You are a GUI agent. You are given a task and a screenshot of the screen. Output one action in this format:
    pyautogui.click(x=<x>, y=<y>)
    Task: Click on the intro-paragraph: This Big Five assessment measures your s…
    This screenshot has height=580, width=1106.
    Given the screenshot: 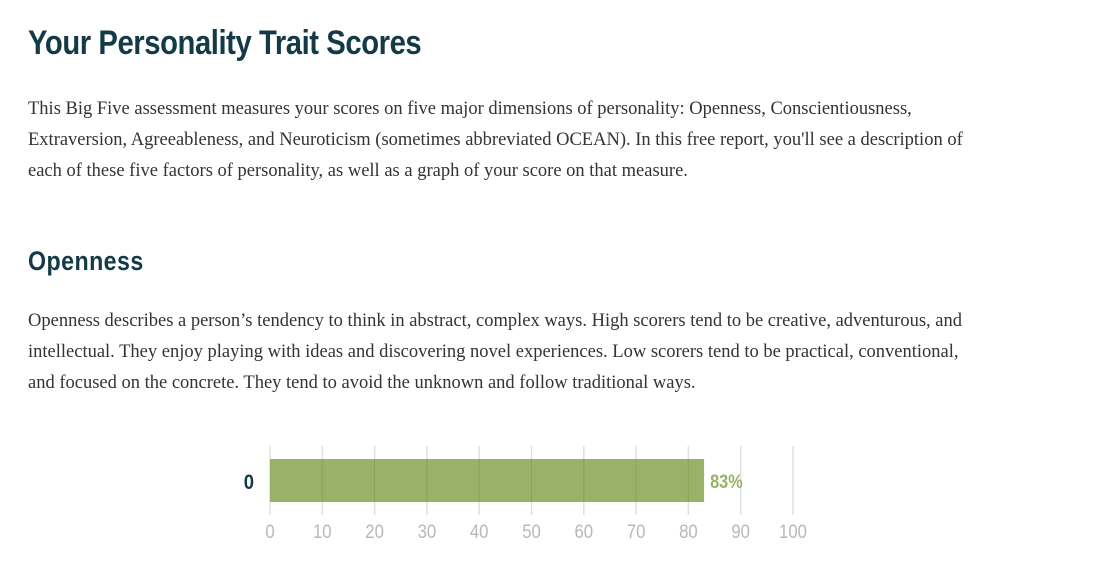 What is the action you would take?
    pyautogui.click(x=495, y=140)
    